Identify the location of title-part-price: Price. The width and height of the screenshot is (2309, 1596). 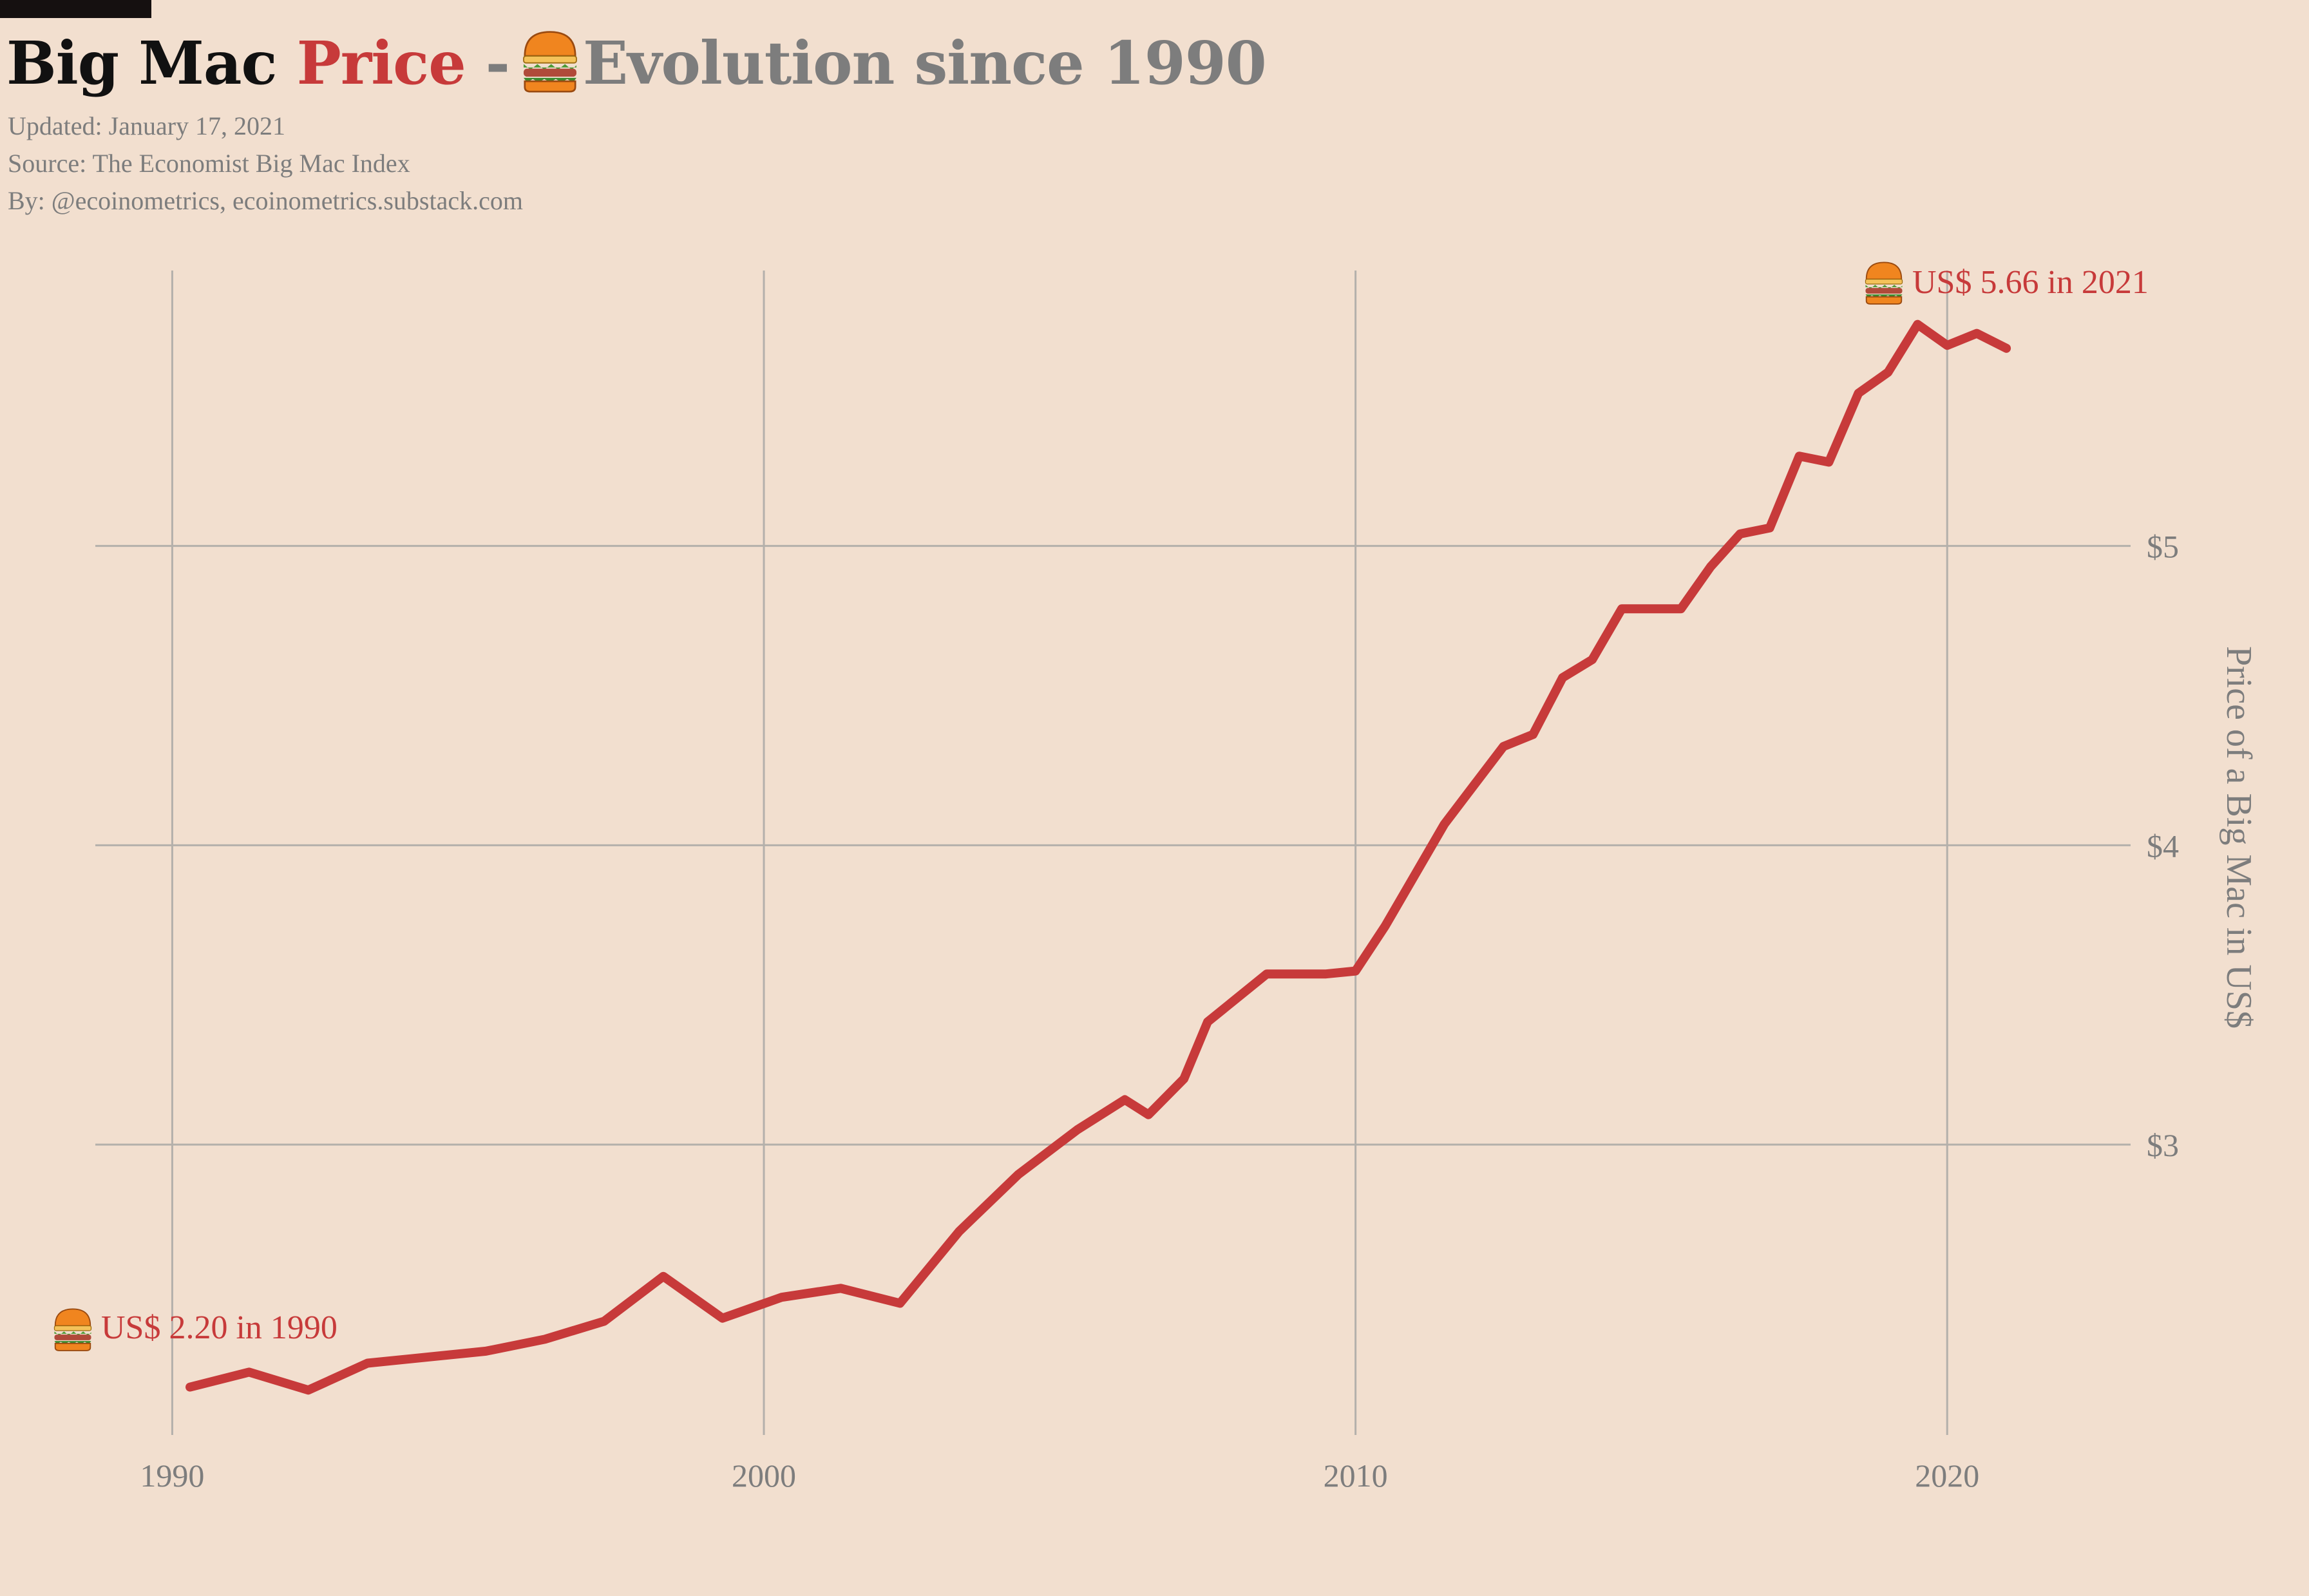
(381, 63).